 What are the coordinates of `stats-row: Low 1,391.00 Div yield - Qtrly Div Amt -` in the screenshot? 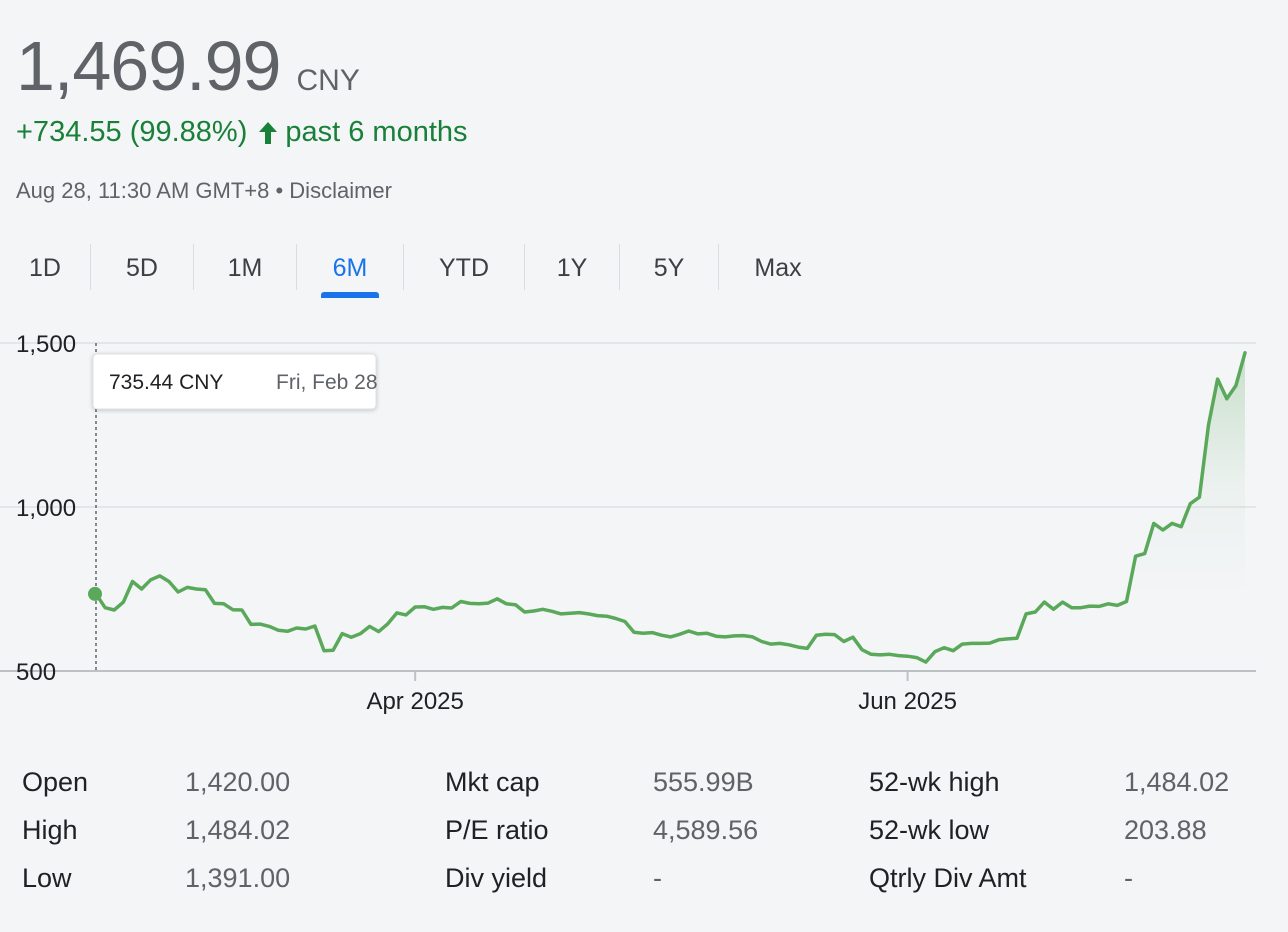 It's located at (625, 878).